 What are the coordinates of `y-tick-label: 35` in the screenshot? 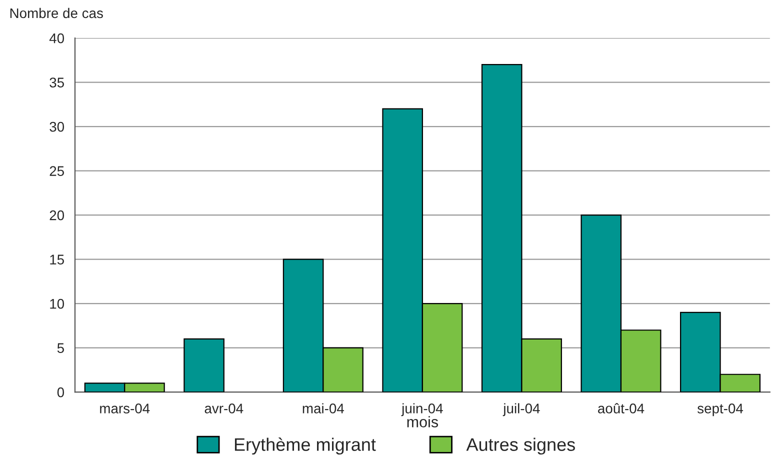 It's located at (57, 83).